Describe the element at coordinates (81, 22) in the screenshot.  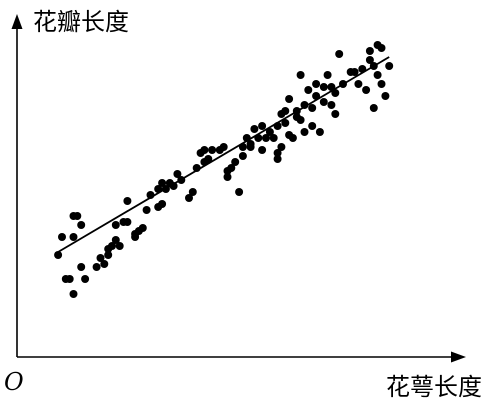
I see `y-axis-label: 花瓣长度` at that location.